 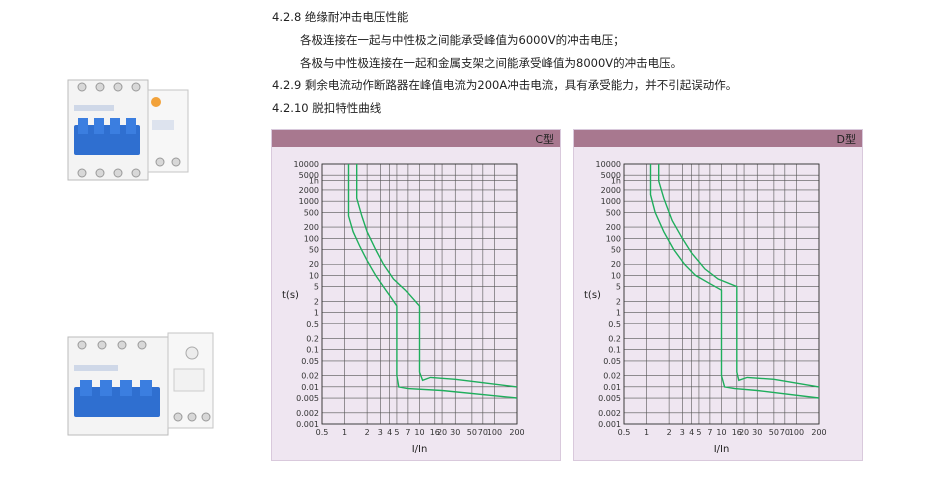 I want to click on section-4-2-10-heading: 4.2.10 脱扣特性曲线, so click(x=327, y=108).